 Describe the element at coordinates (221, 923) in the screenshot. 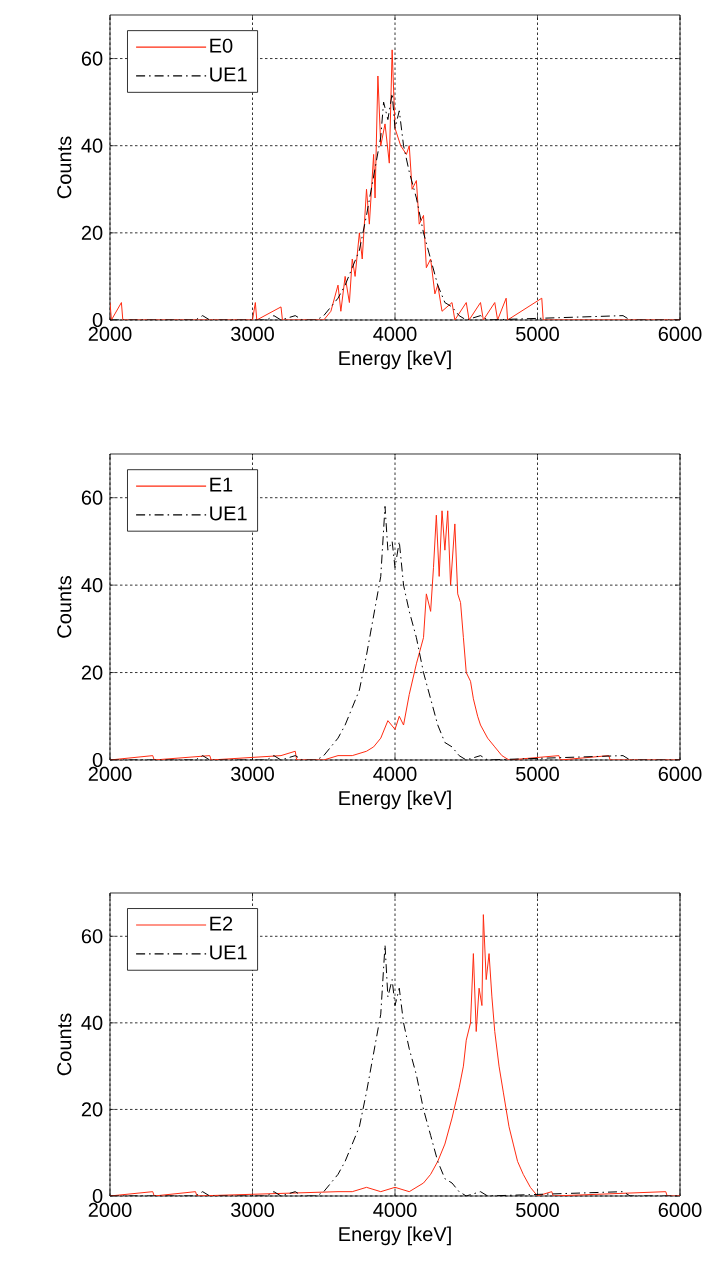

I see `legend-label: E2` at that location.